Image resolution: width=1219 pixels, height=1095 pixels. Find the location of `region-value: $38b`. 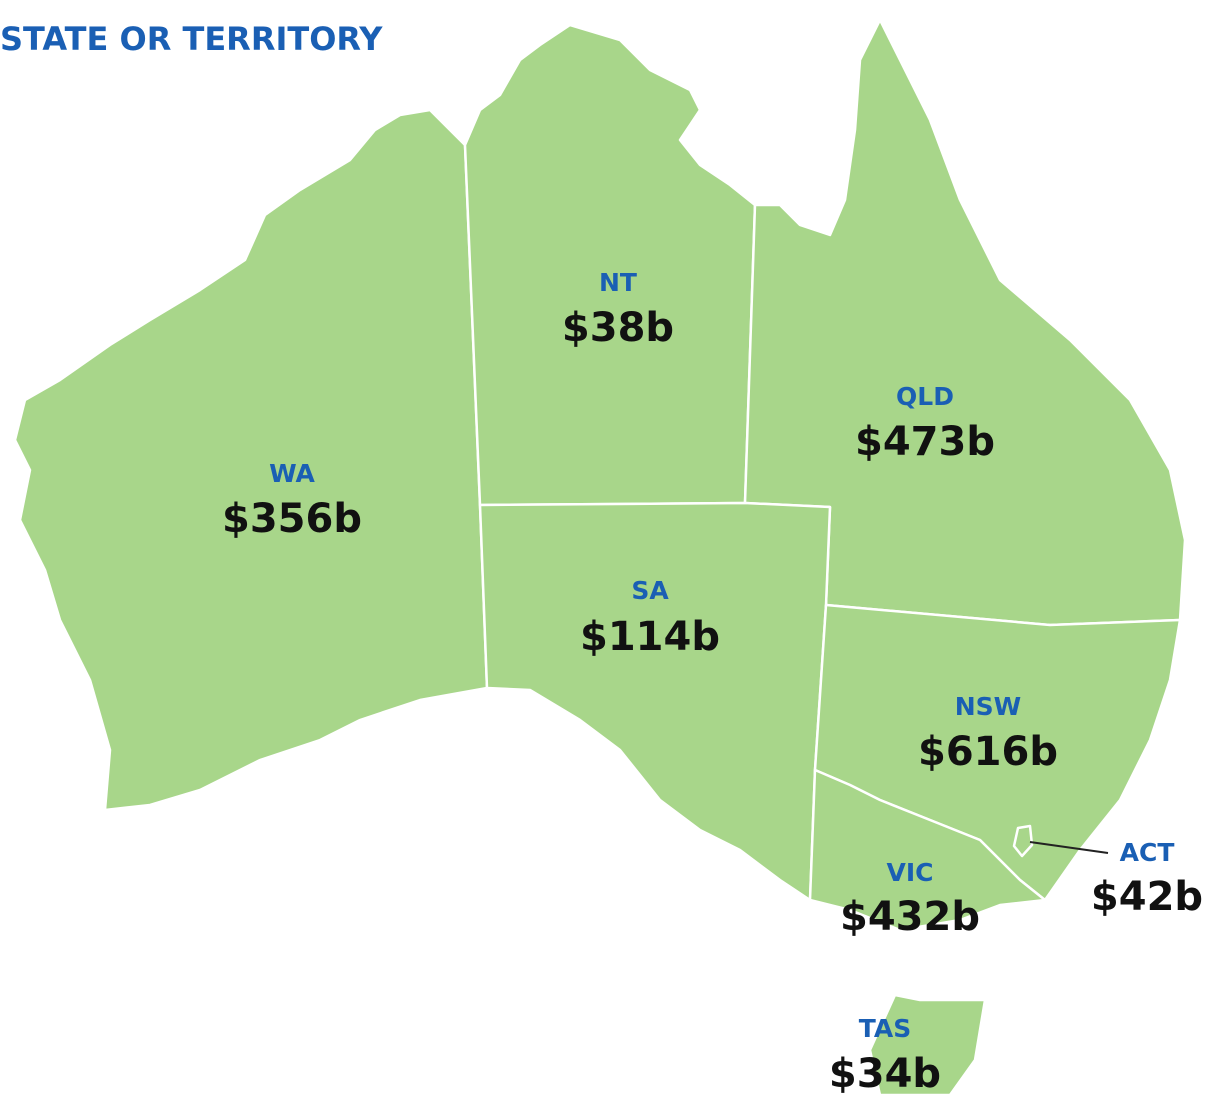

region-value: $38b is located at coordinates (618, 328).